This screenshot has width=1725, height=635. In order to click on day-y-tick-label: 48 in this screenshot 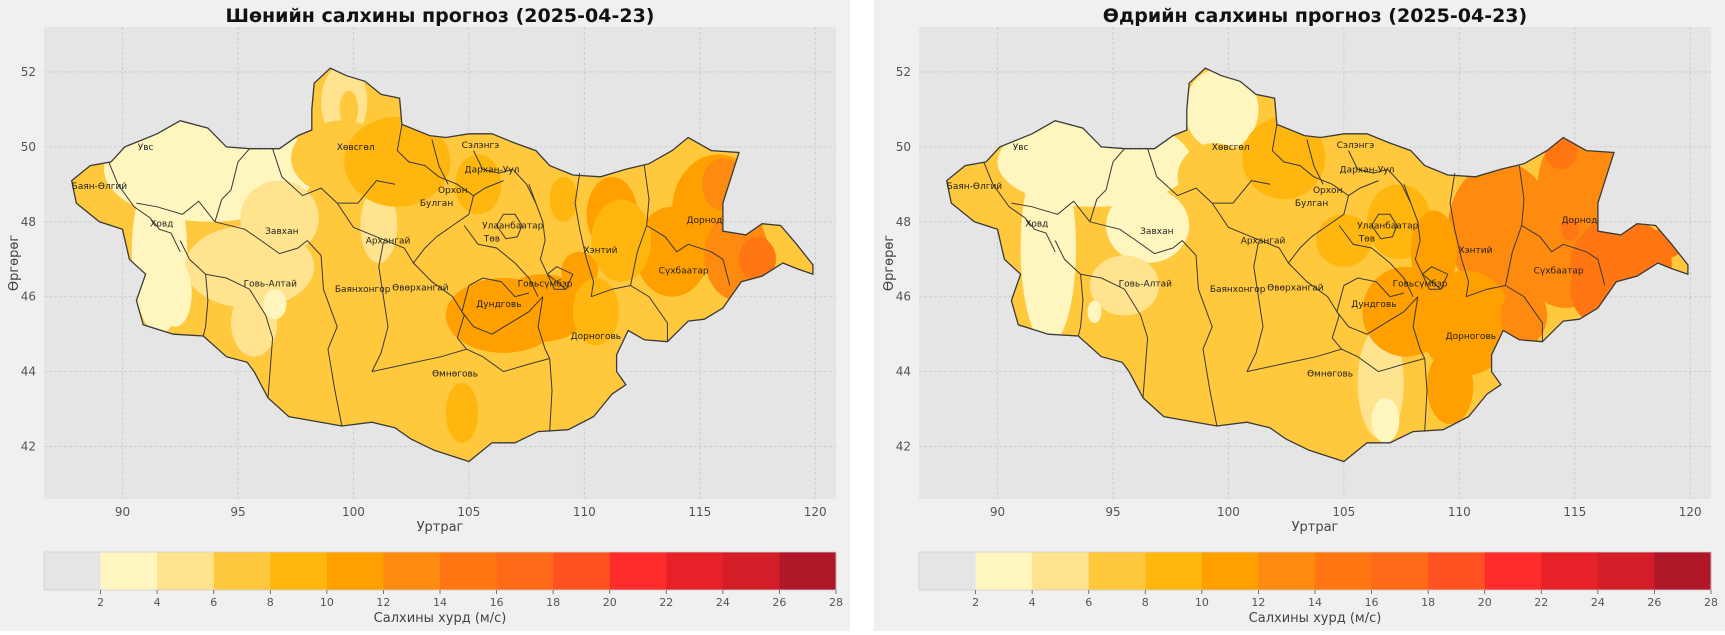, I will do `click(903, 222)`.